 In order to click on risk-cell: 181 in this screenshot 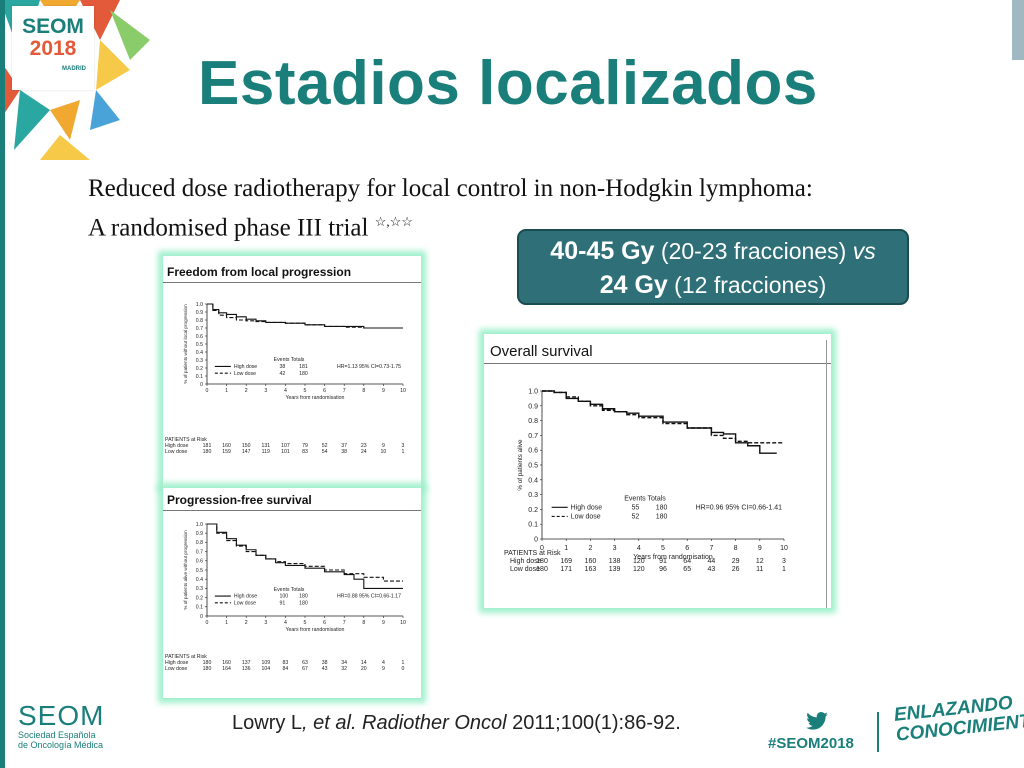, I will do `click(207, 446)`.